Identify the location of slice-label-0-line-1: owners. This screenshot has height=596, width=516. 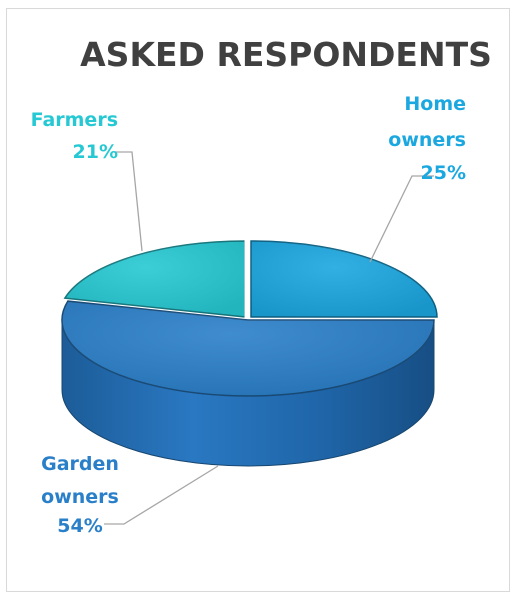
(427, 140).